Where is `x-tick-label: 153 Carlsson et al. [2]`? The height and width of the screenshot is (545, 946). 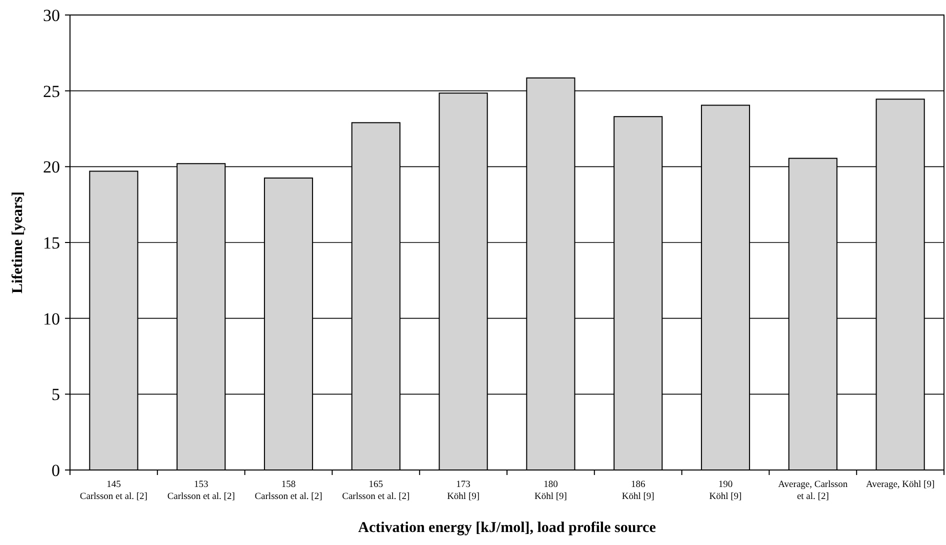 x-tick-label: 153 Carlsson et al. [2] is located at coordinates (201, 491).